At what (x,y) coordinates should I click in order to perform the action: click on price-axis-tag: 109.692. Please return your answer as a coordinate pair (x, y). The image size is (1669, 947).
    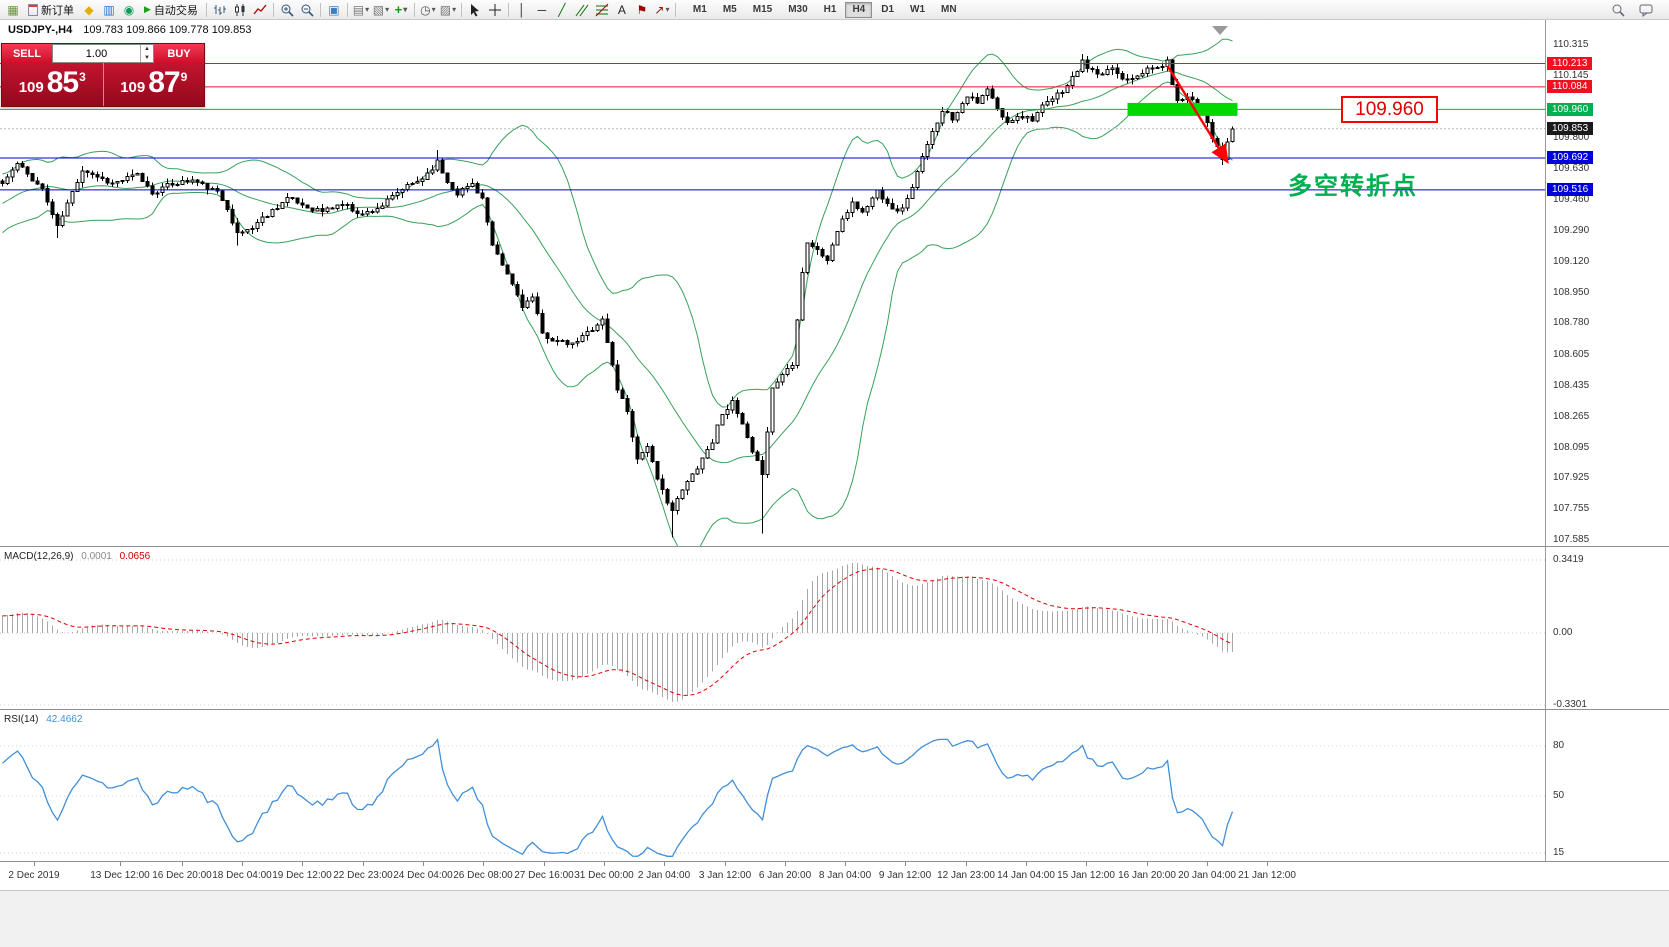
    Looking at the image, I should click on (1570, 157).